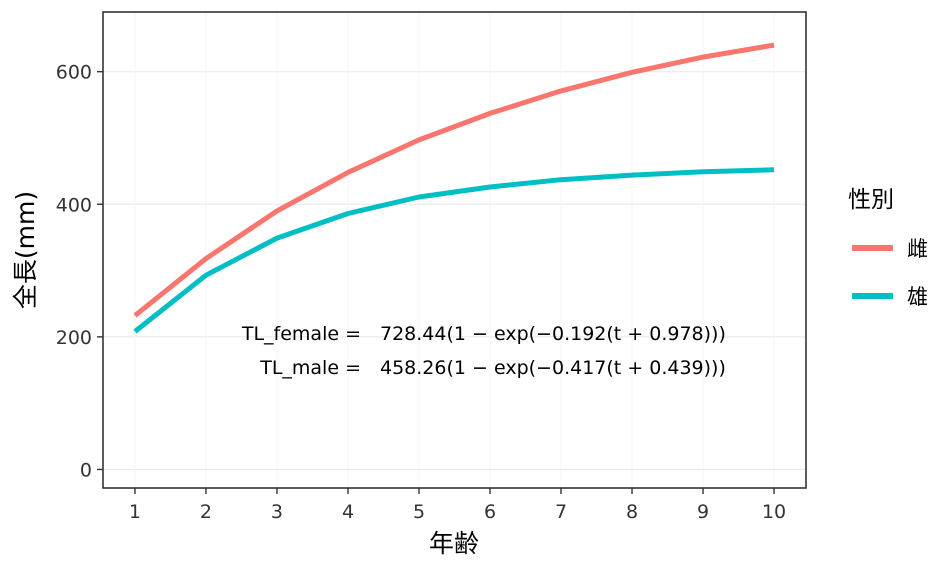 This screenshot has width=935, height=563. I want to click on x-tick-label: 6, so click(490, 512).